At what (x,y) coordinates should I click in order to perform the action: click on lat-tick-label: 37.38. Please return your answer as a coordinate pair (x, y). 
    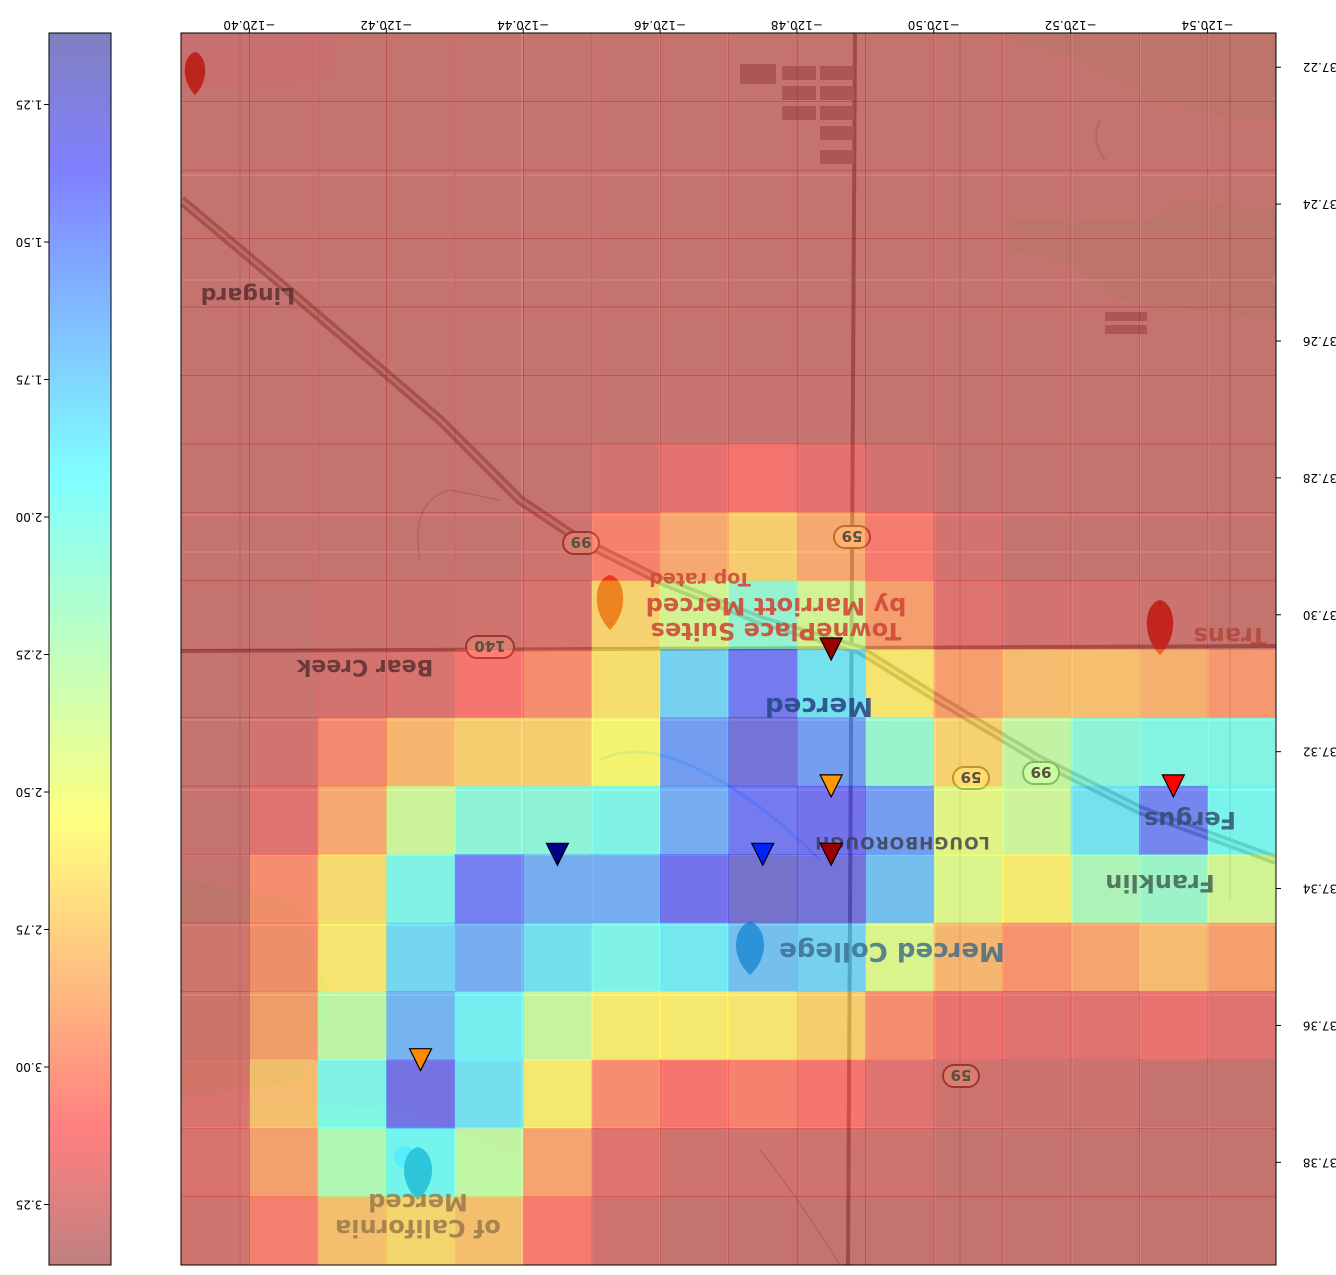
    Looking at the image, I should click on (1319, 1162).